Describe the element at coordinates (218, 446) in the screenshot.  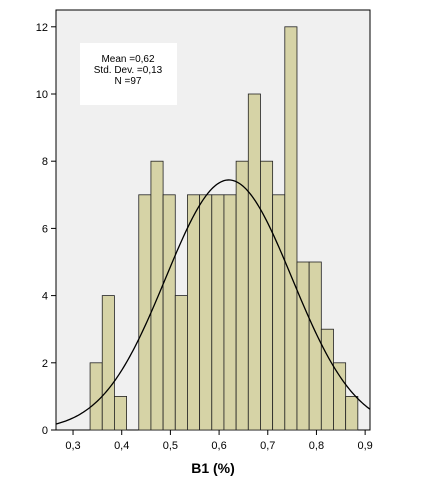
I see `x-tick-label-3: 0,6` at that location.